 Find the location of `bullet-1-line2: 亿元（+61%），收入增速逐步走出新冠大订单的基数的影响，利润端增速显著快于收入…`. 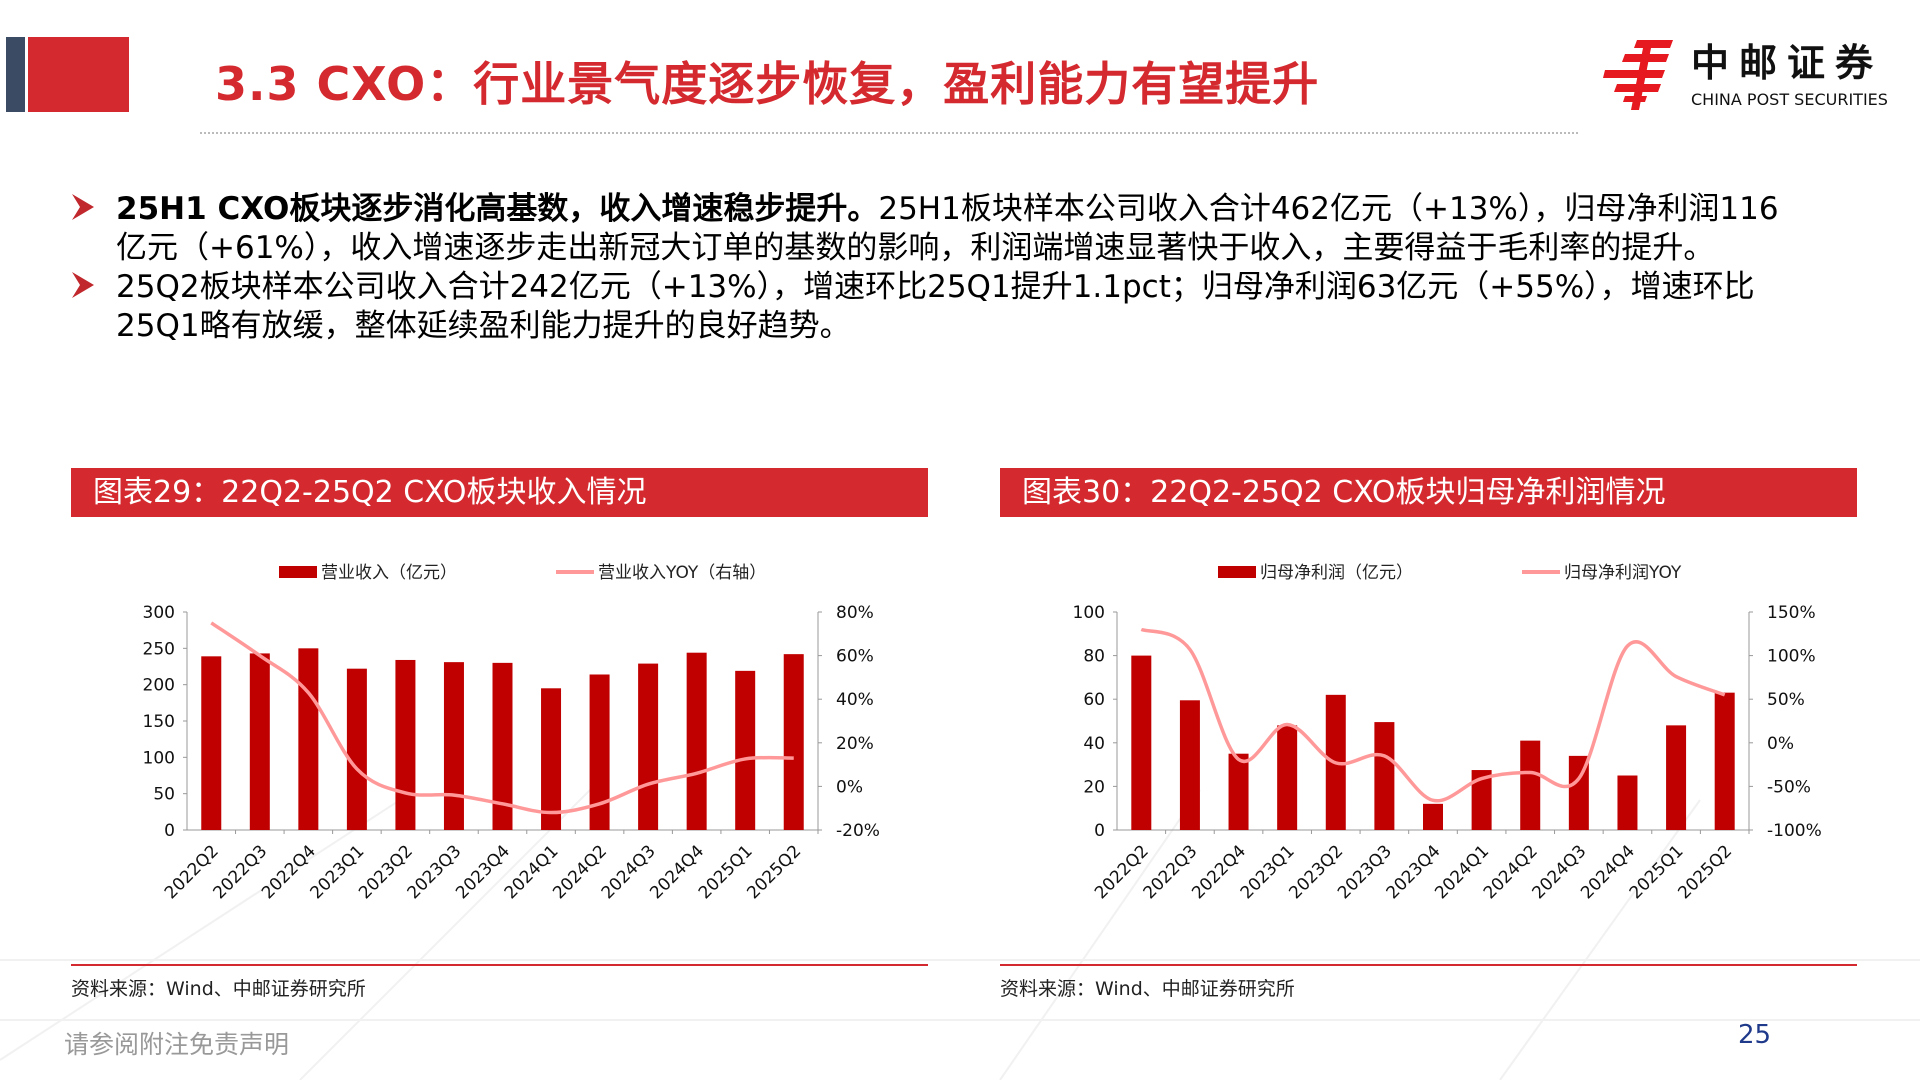

bullet-1-line2: 亿元（+61%），收入增速逐步走出新冠大订单的基数的影响，利润端增速显著快于收入… is located at coordinates (915, 248).